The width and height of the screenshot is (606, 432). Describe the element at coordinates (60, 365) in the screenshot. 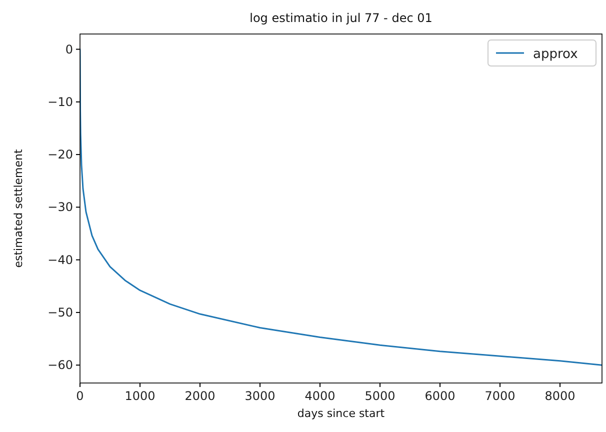

I see `y-tick-label: −60` at that location.